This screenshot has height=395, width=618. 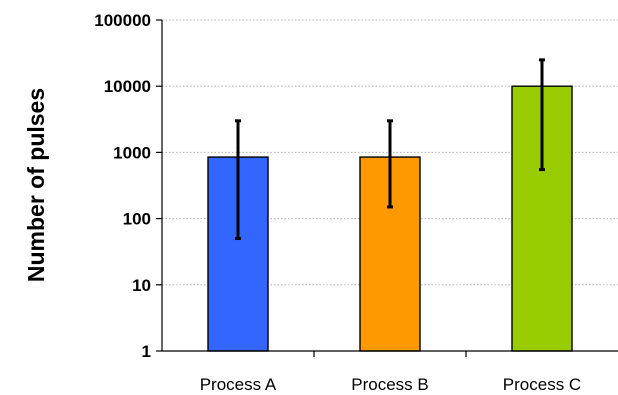 What do you see at coordinates (132, 152) in the screenshot?
I see `y-tick-label-1000: 1000` at bounding box center [132, 152].